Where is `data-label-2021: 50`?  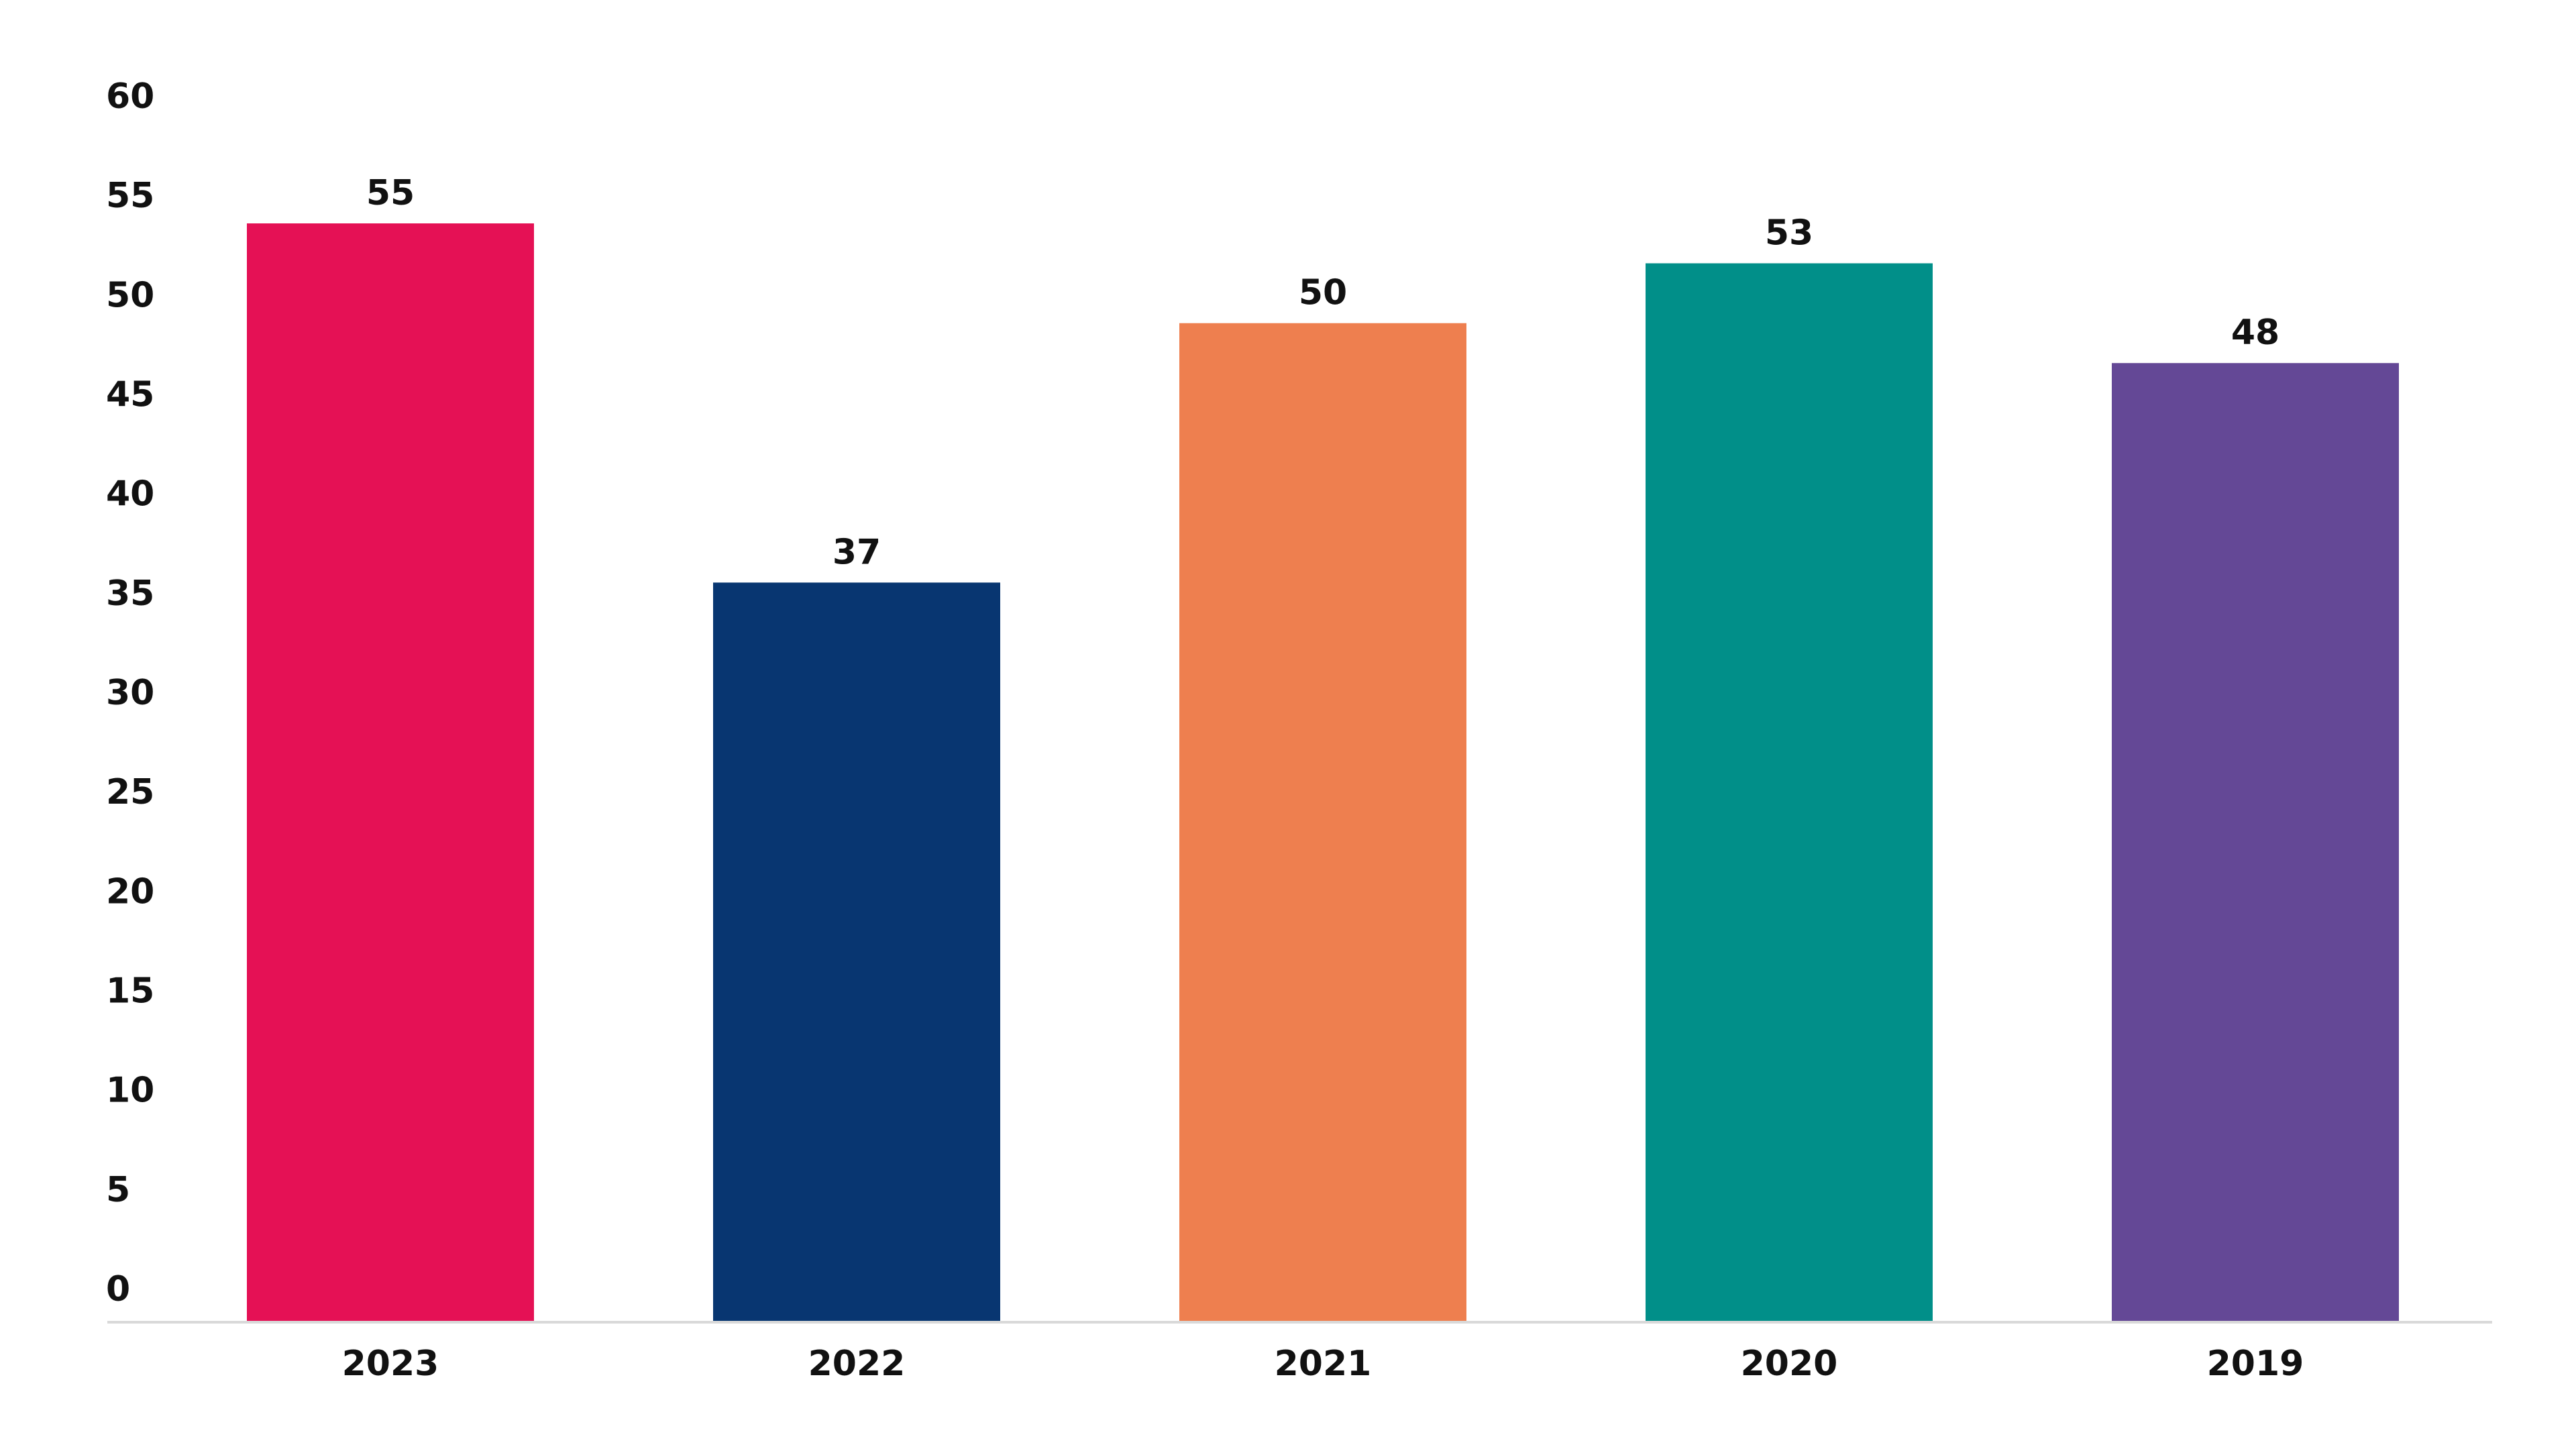 data-label-2021: 50 is located at coordinates (1323, 293).